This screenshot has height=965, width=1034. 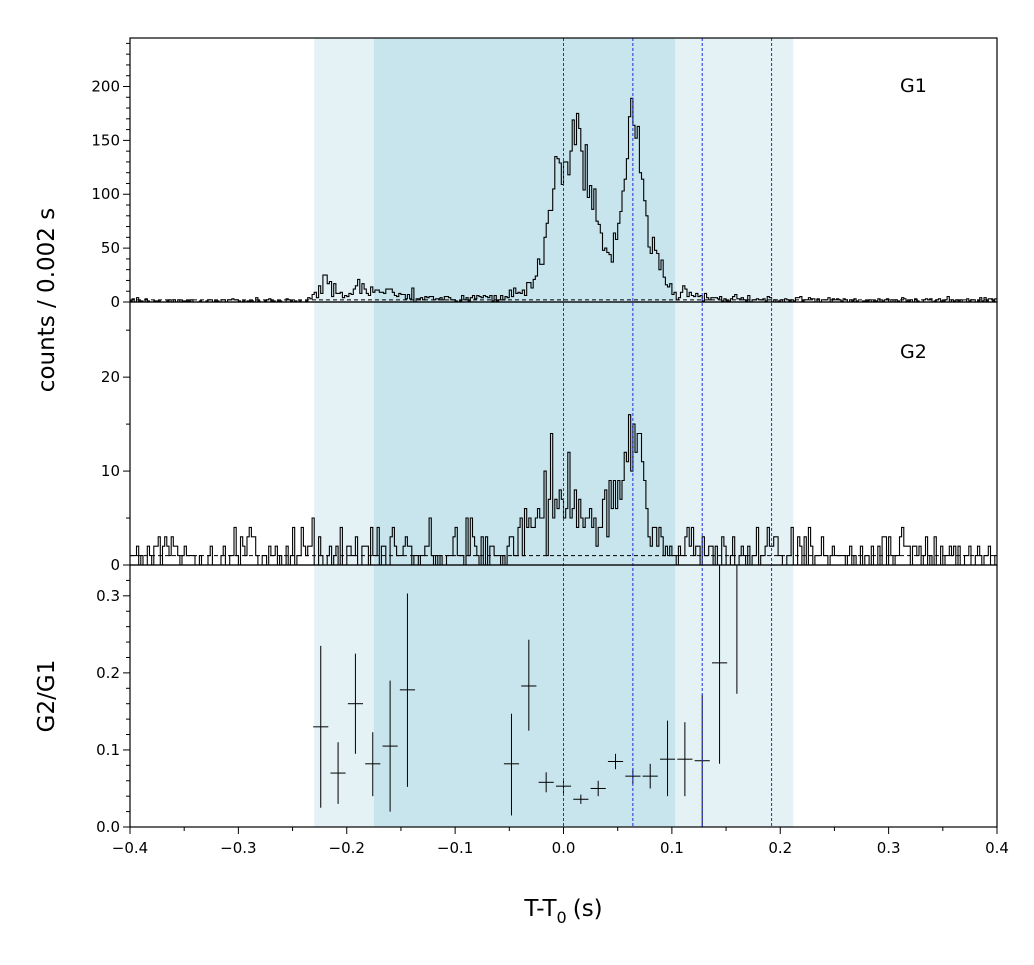 I want to click on x-axis-title: T-T0 (s), so click(x=562, y=911).